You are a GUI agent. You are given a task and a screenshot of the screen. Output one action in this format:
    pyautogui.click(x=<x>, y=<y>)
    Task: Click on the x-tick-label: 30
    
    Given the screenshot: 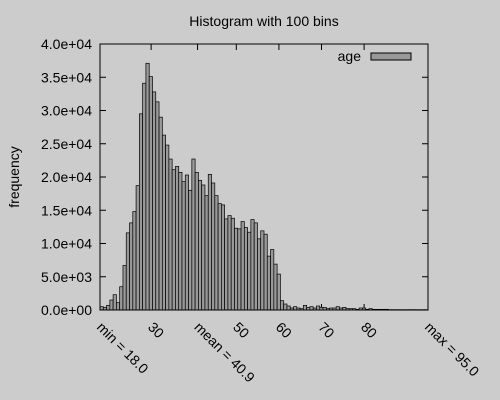 What is the action you would take?
    pyautogui.click(x=156, y=330)
    